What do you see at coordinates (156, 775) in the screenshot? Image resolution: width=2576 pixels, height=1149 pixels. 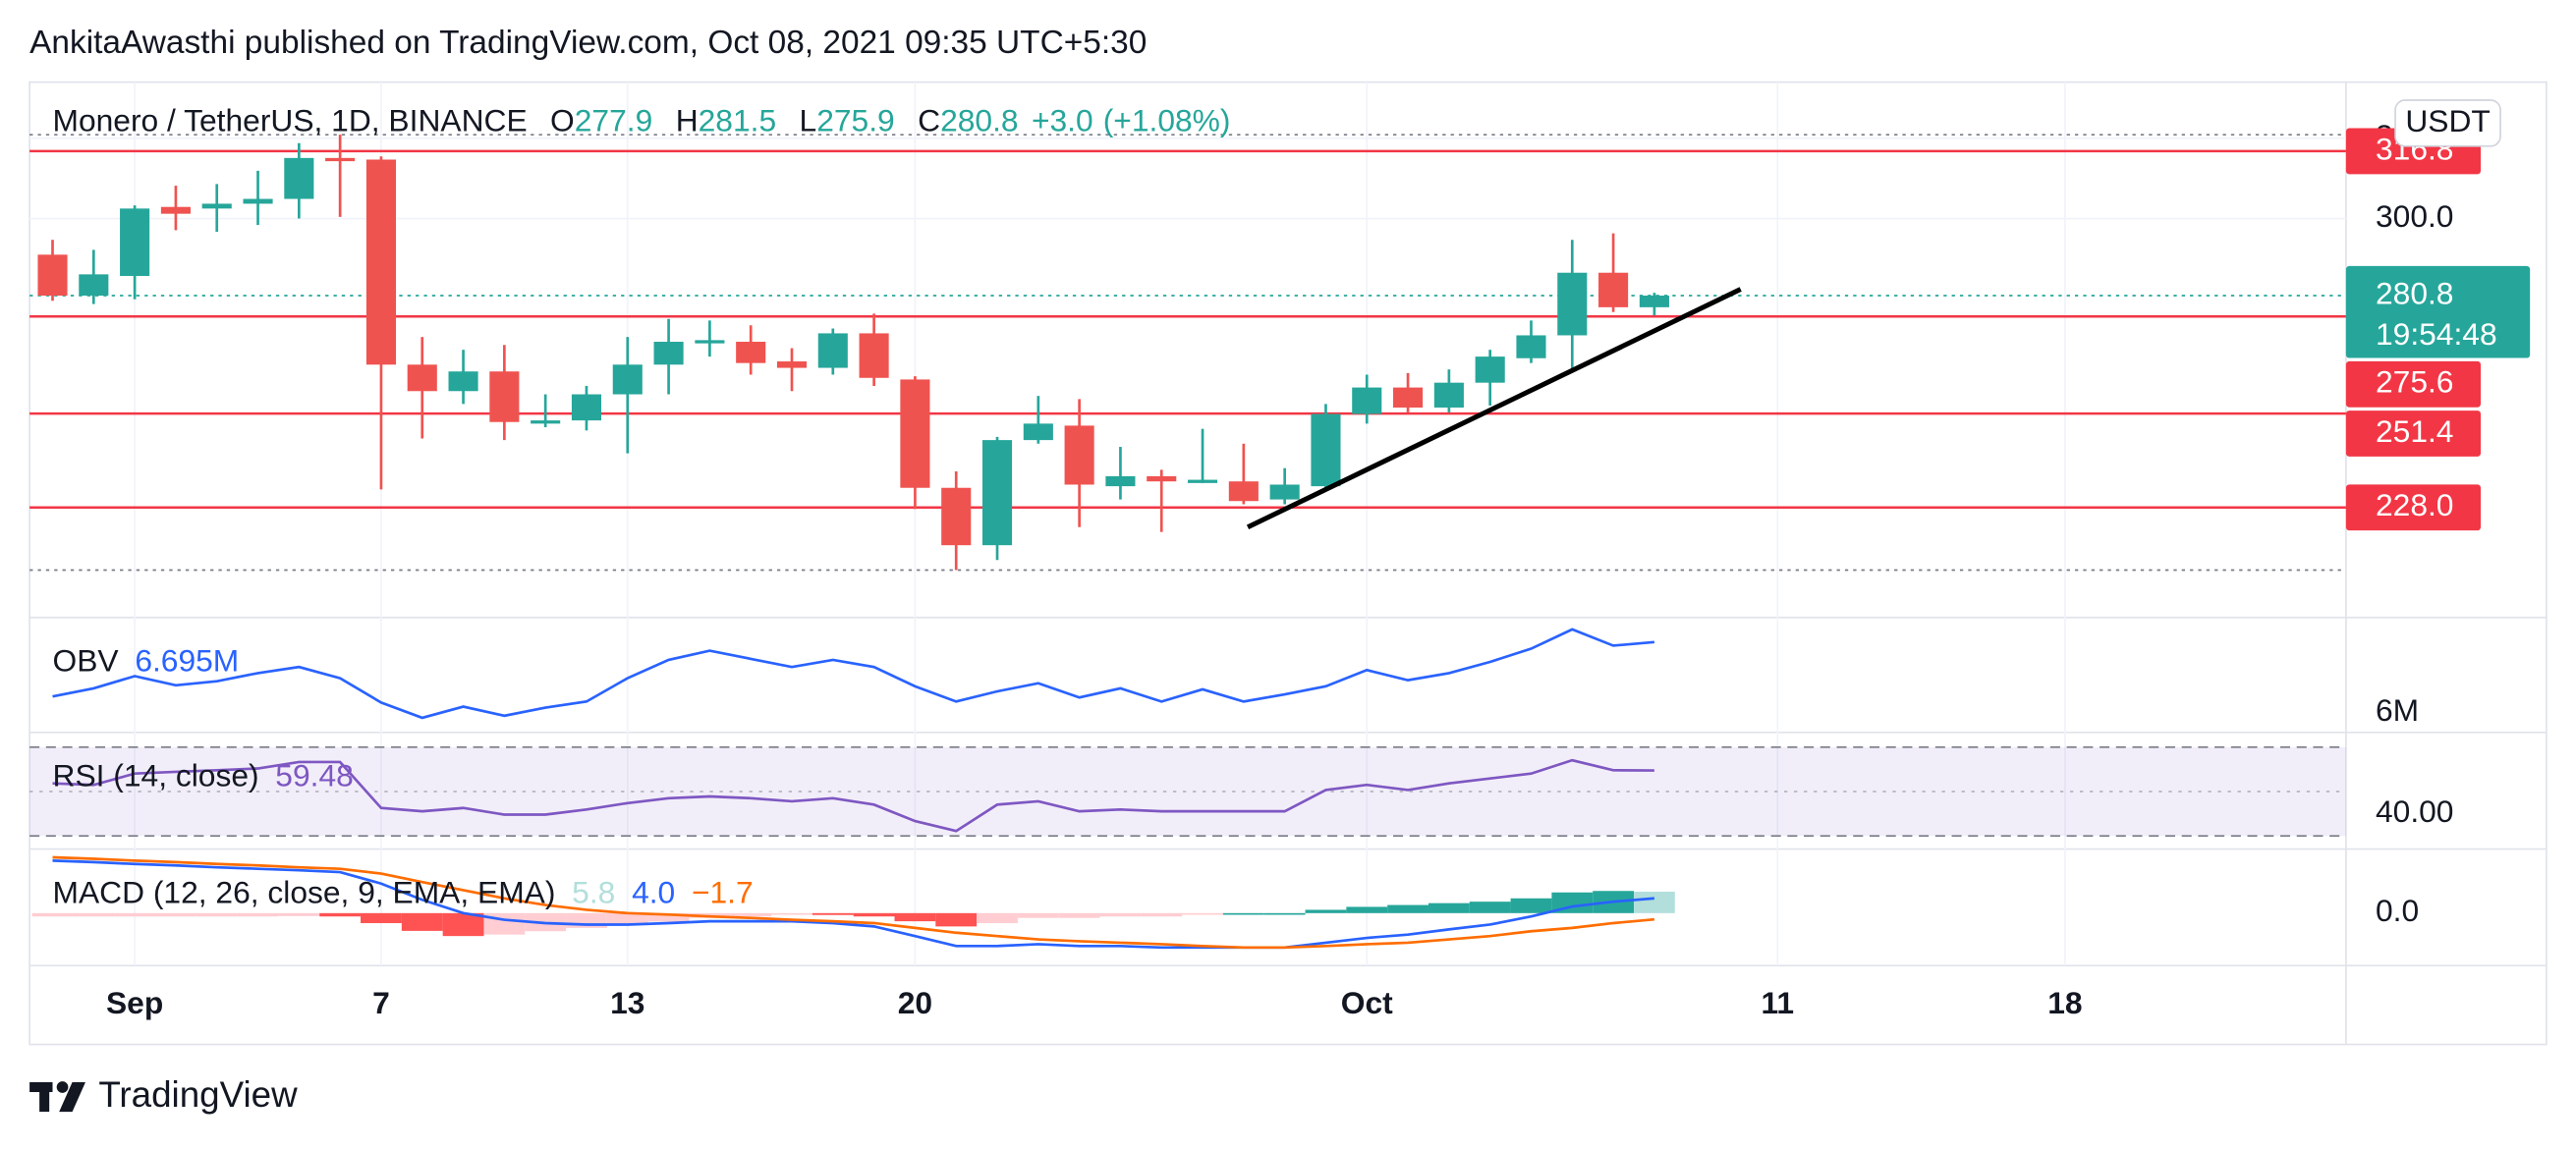 I see `indicator-title: RSI (14, close)` at bounding box center [156, 775].